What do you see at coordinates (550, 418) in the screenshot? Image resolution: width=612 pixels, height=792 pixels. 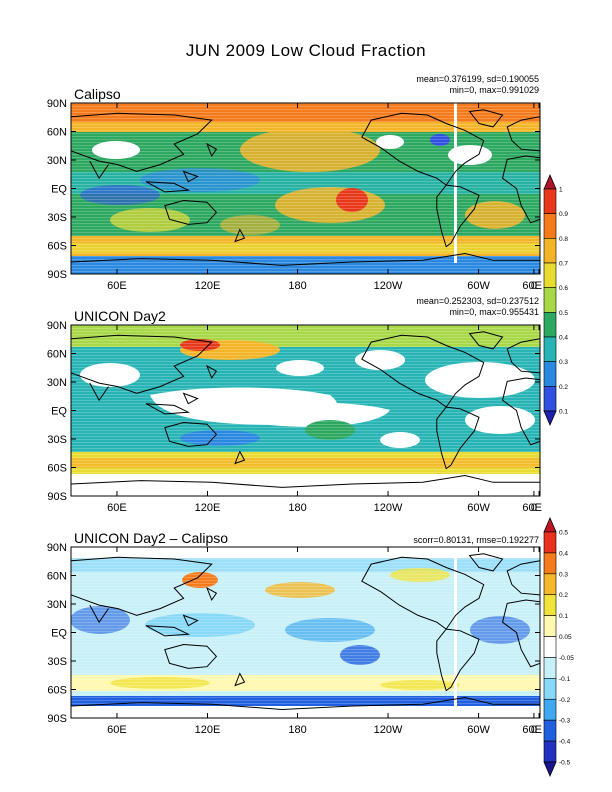 I see `colorbar-cap-bottom` at bounding box center [550, 418].